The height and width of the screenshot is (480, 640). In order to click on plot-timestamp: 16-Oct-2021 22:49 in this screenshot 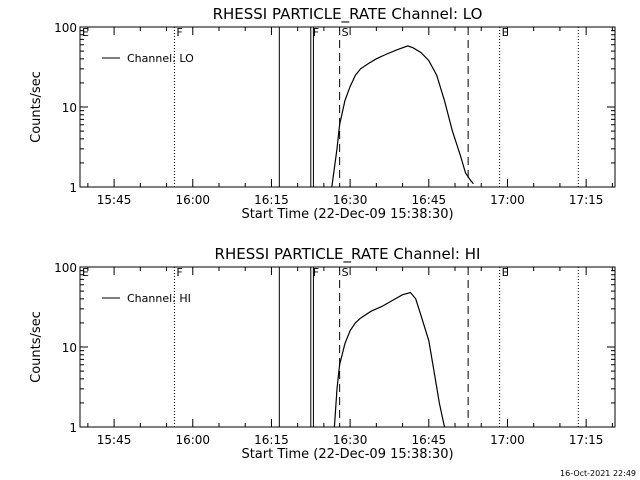, I will do `click(598, 473)`.